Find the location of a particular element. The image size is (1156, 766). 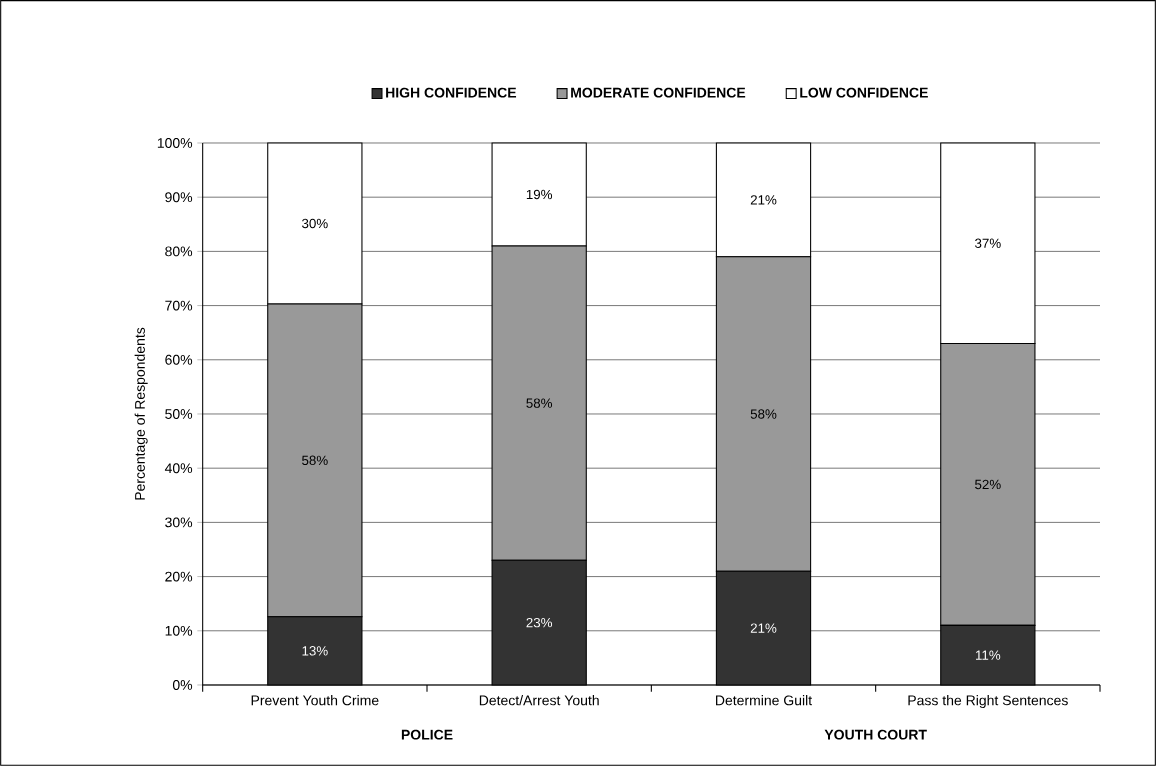

y-tick-label: 100% is located at coordinates (175, 143).